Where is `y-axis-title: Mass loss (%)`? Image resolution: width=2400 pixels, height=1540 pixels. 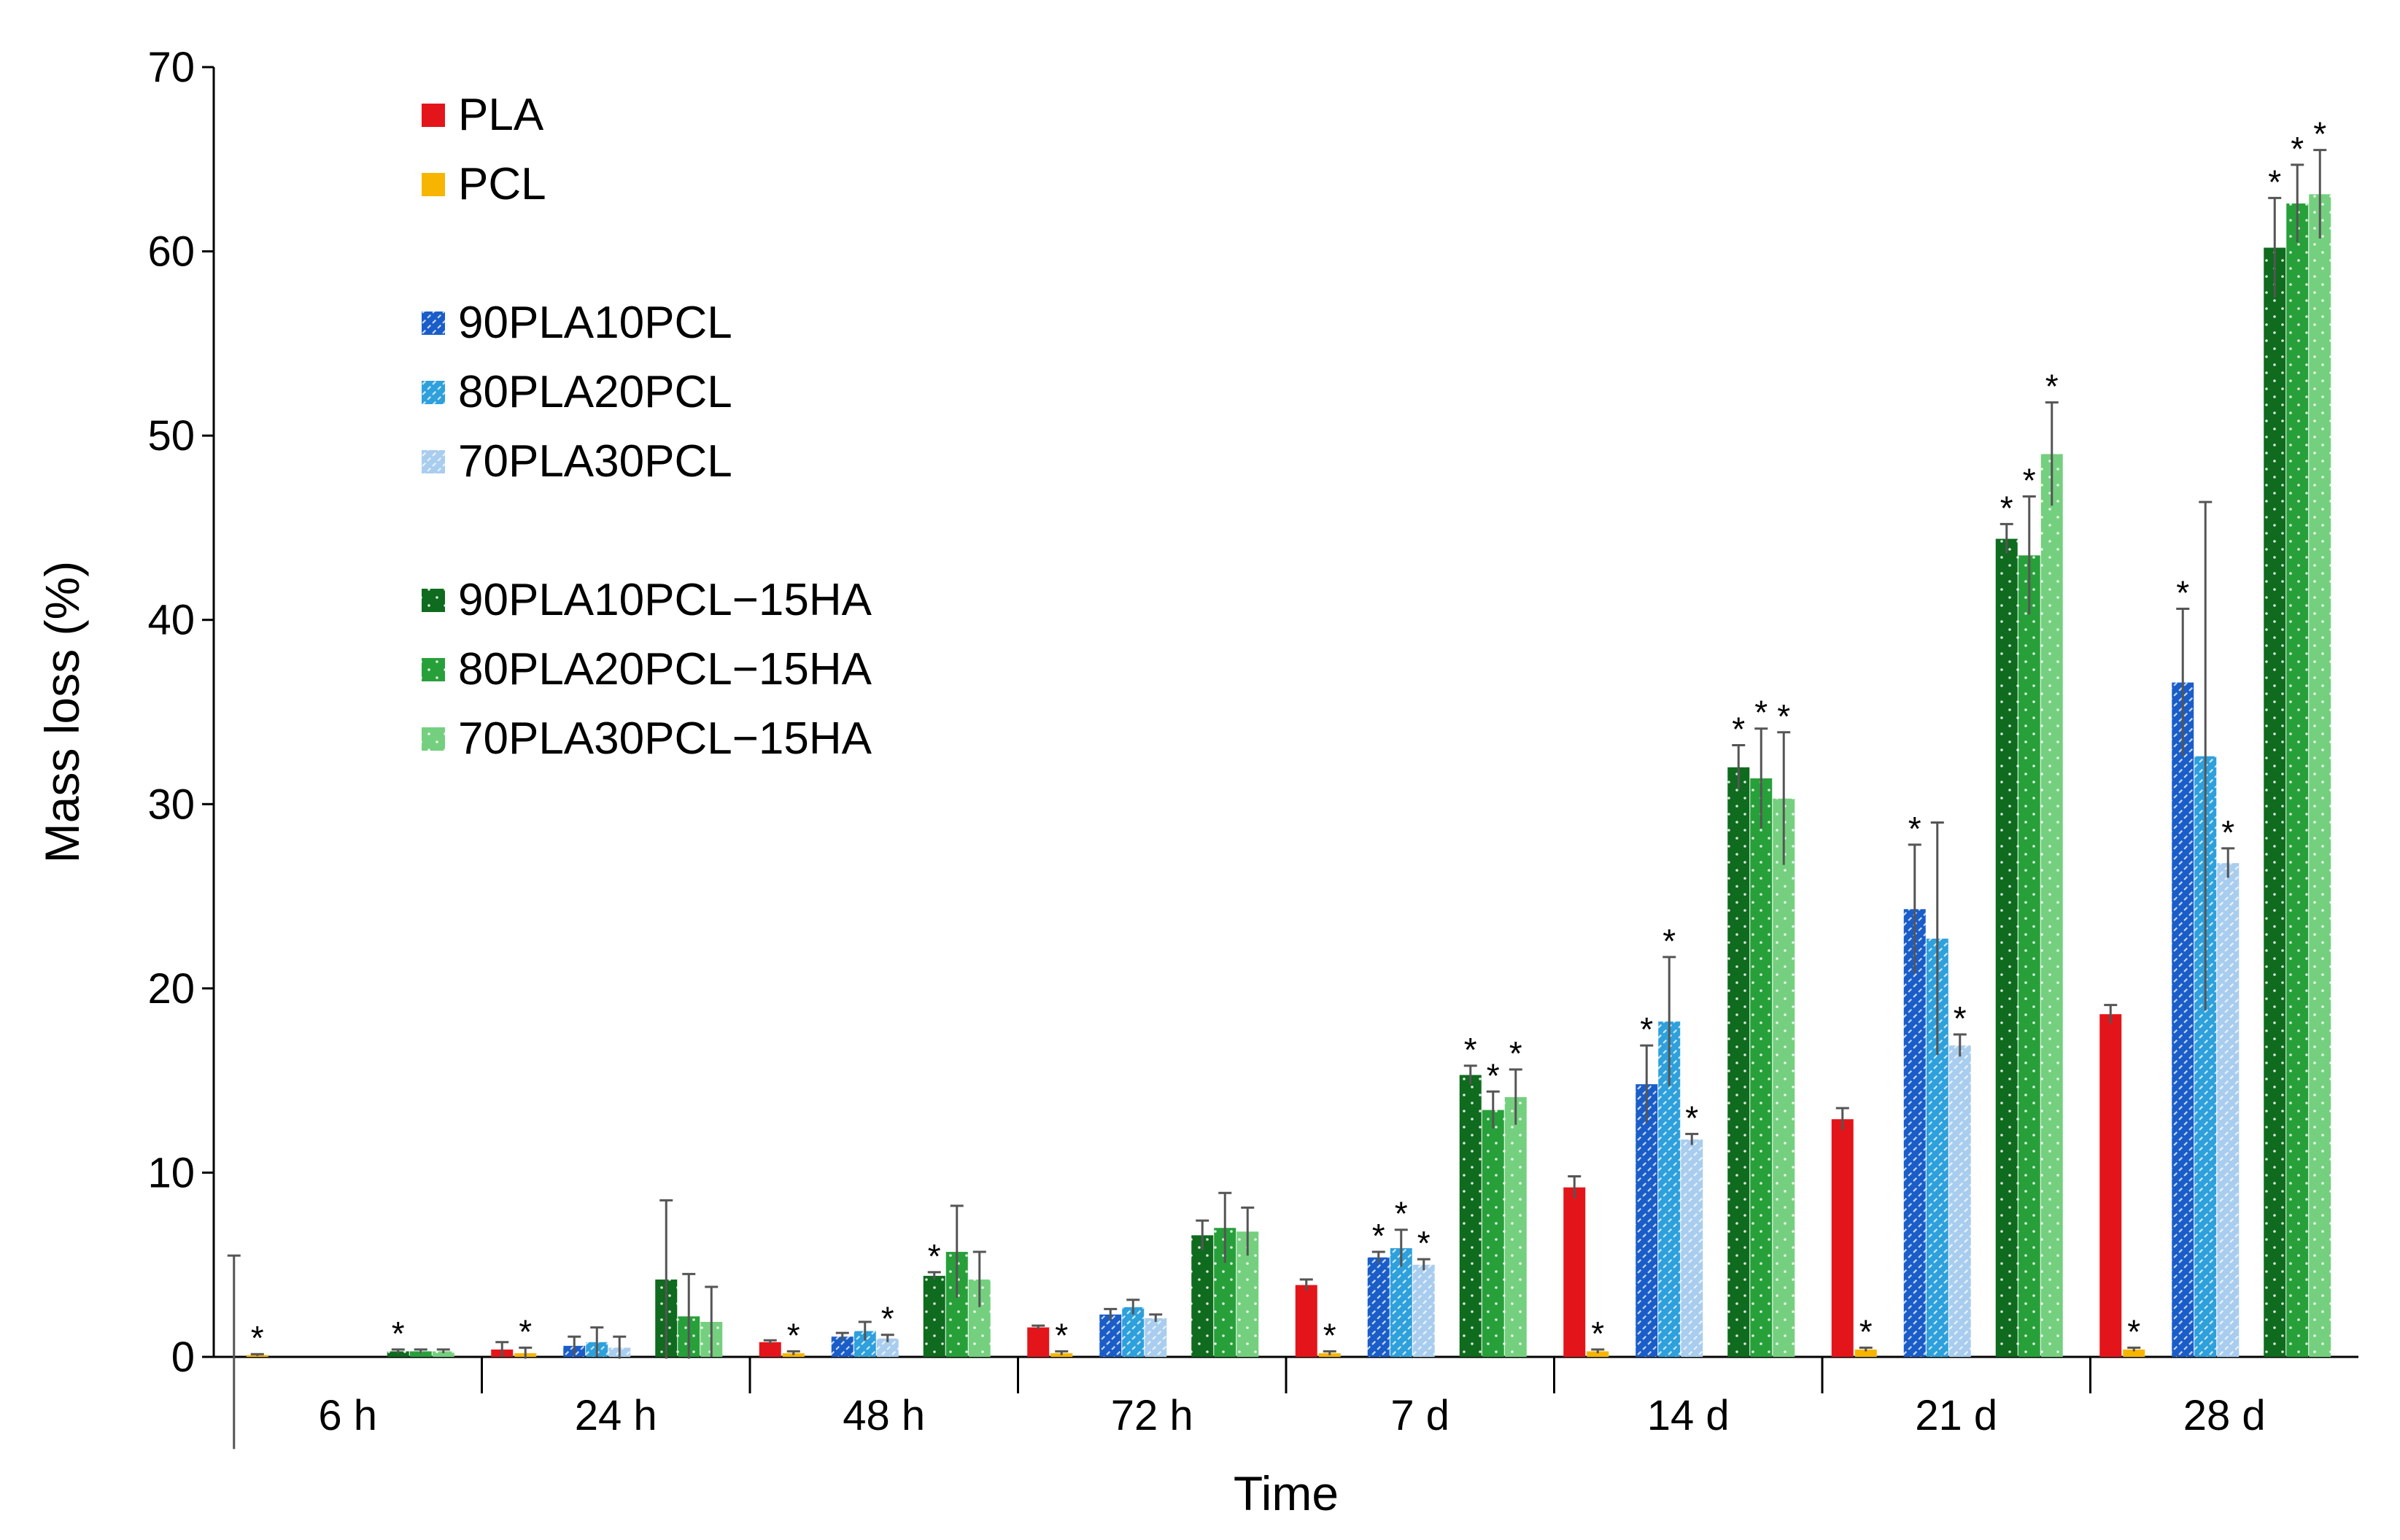 y-axis-title: Mass loss (%) is located at coordinates (62, 712).